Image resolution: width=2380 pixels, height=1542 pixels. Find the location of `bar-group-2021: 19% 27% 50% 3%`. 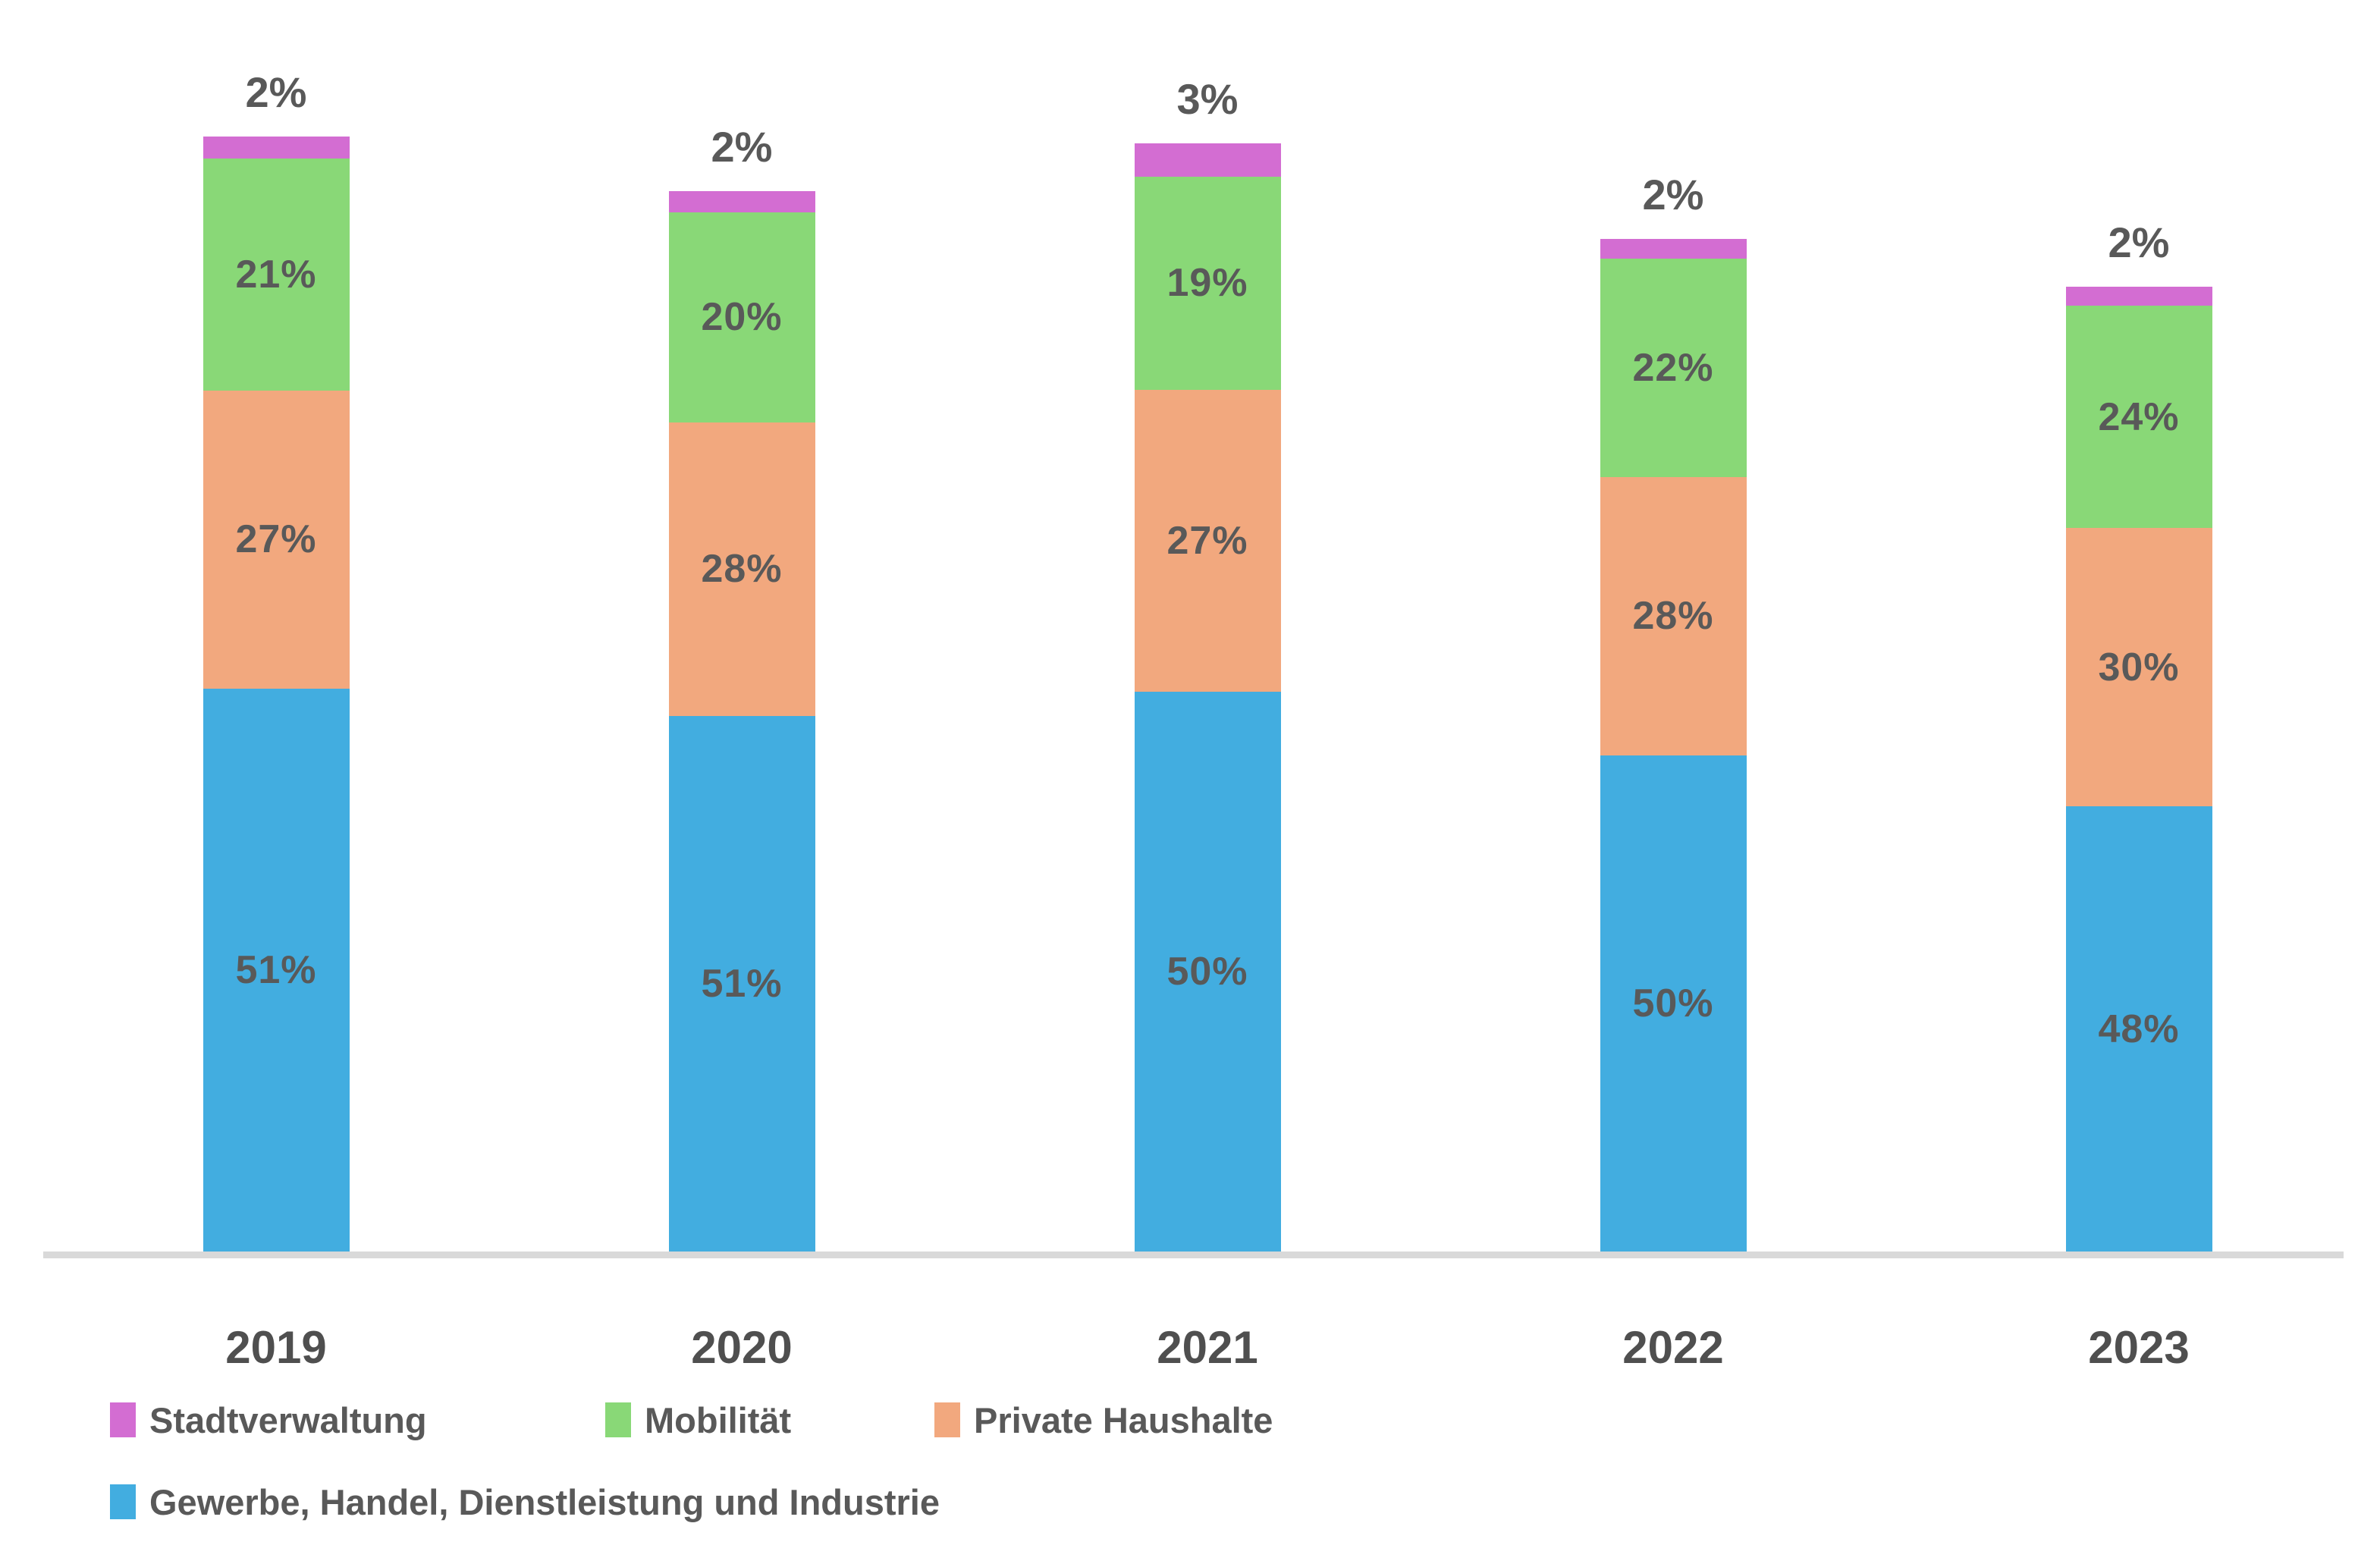

bar-group-2021: 19% 27% 50% 3% is located at coordinates (1207, 663).